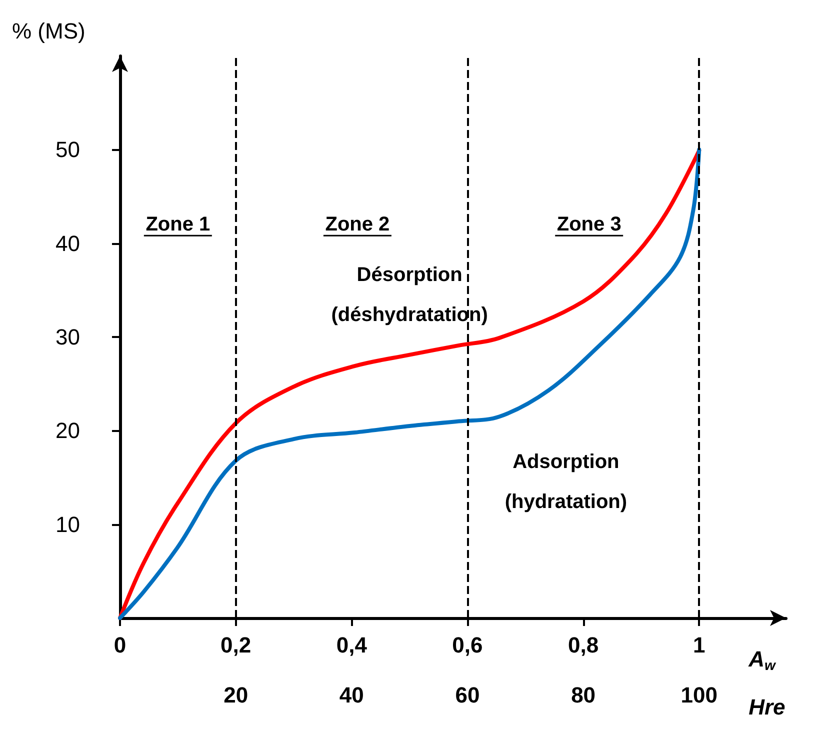 This screenshot has height=738, width=815. What do you see at coordinates (178, 225) in the screenshot?
I see `annotation: Zone 1` at bounding box center [178, 225].